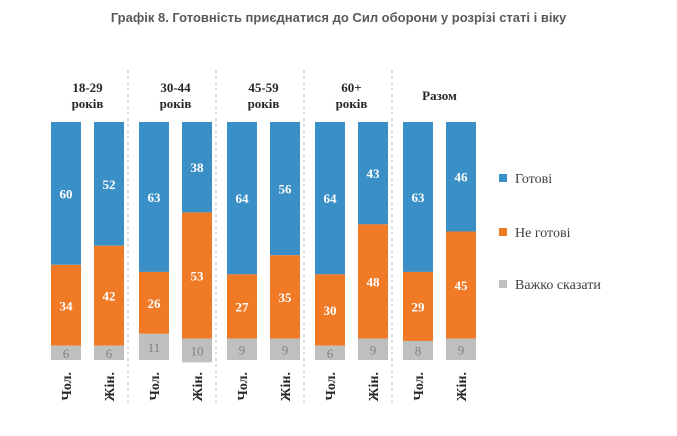  What do you see at coordinates (351, 87) in the screenshot?
I see `group-label: 60+` at bounding box center [351, 87].